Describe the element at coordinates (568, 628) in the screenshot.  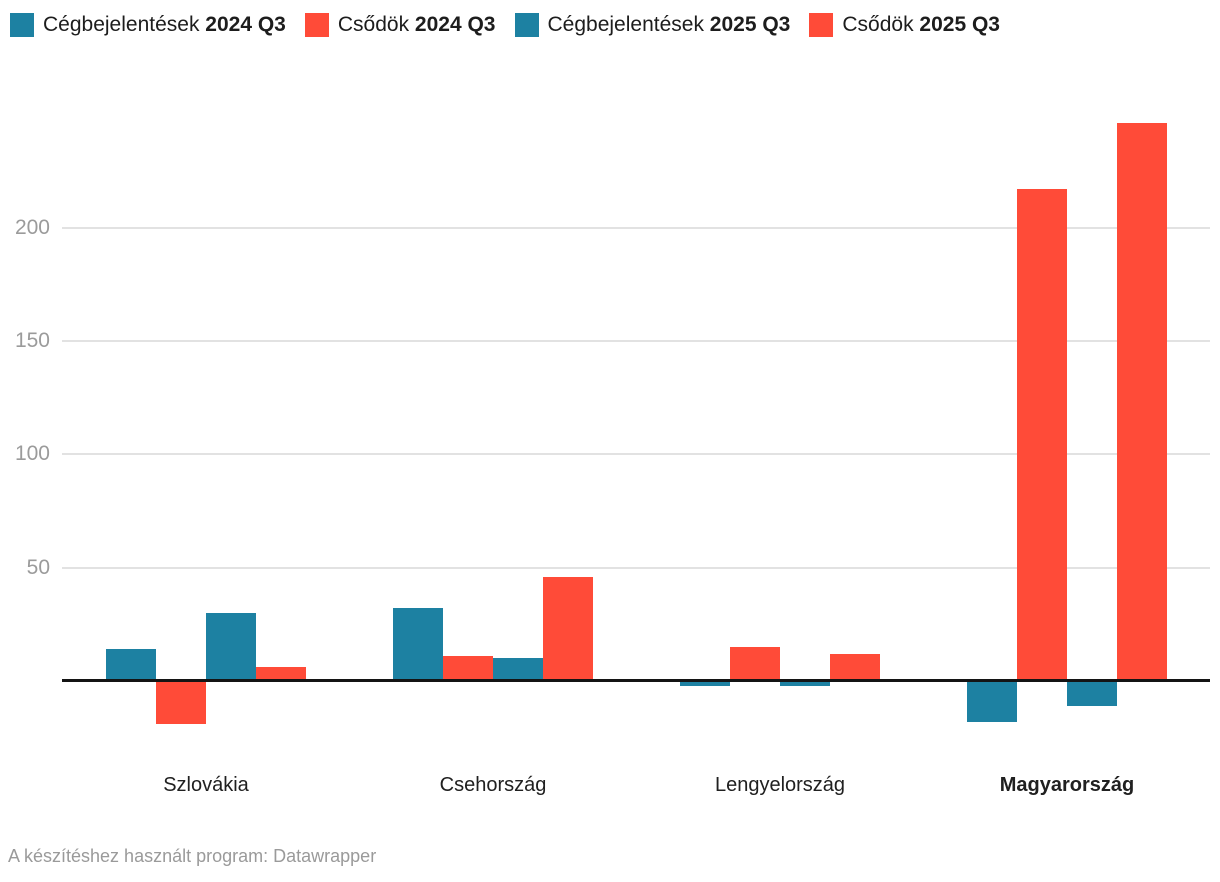
I see `bar-csehország-s3` at that location.